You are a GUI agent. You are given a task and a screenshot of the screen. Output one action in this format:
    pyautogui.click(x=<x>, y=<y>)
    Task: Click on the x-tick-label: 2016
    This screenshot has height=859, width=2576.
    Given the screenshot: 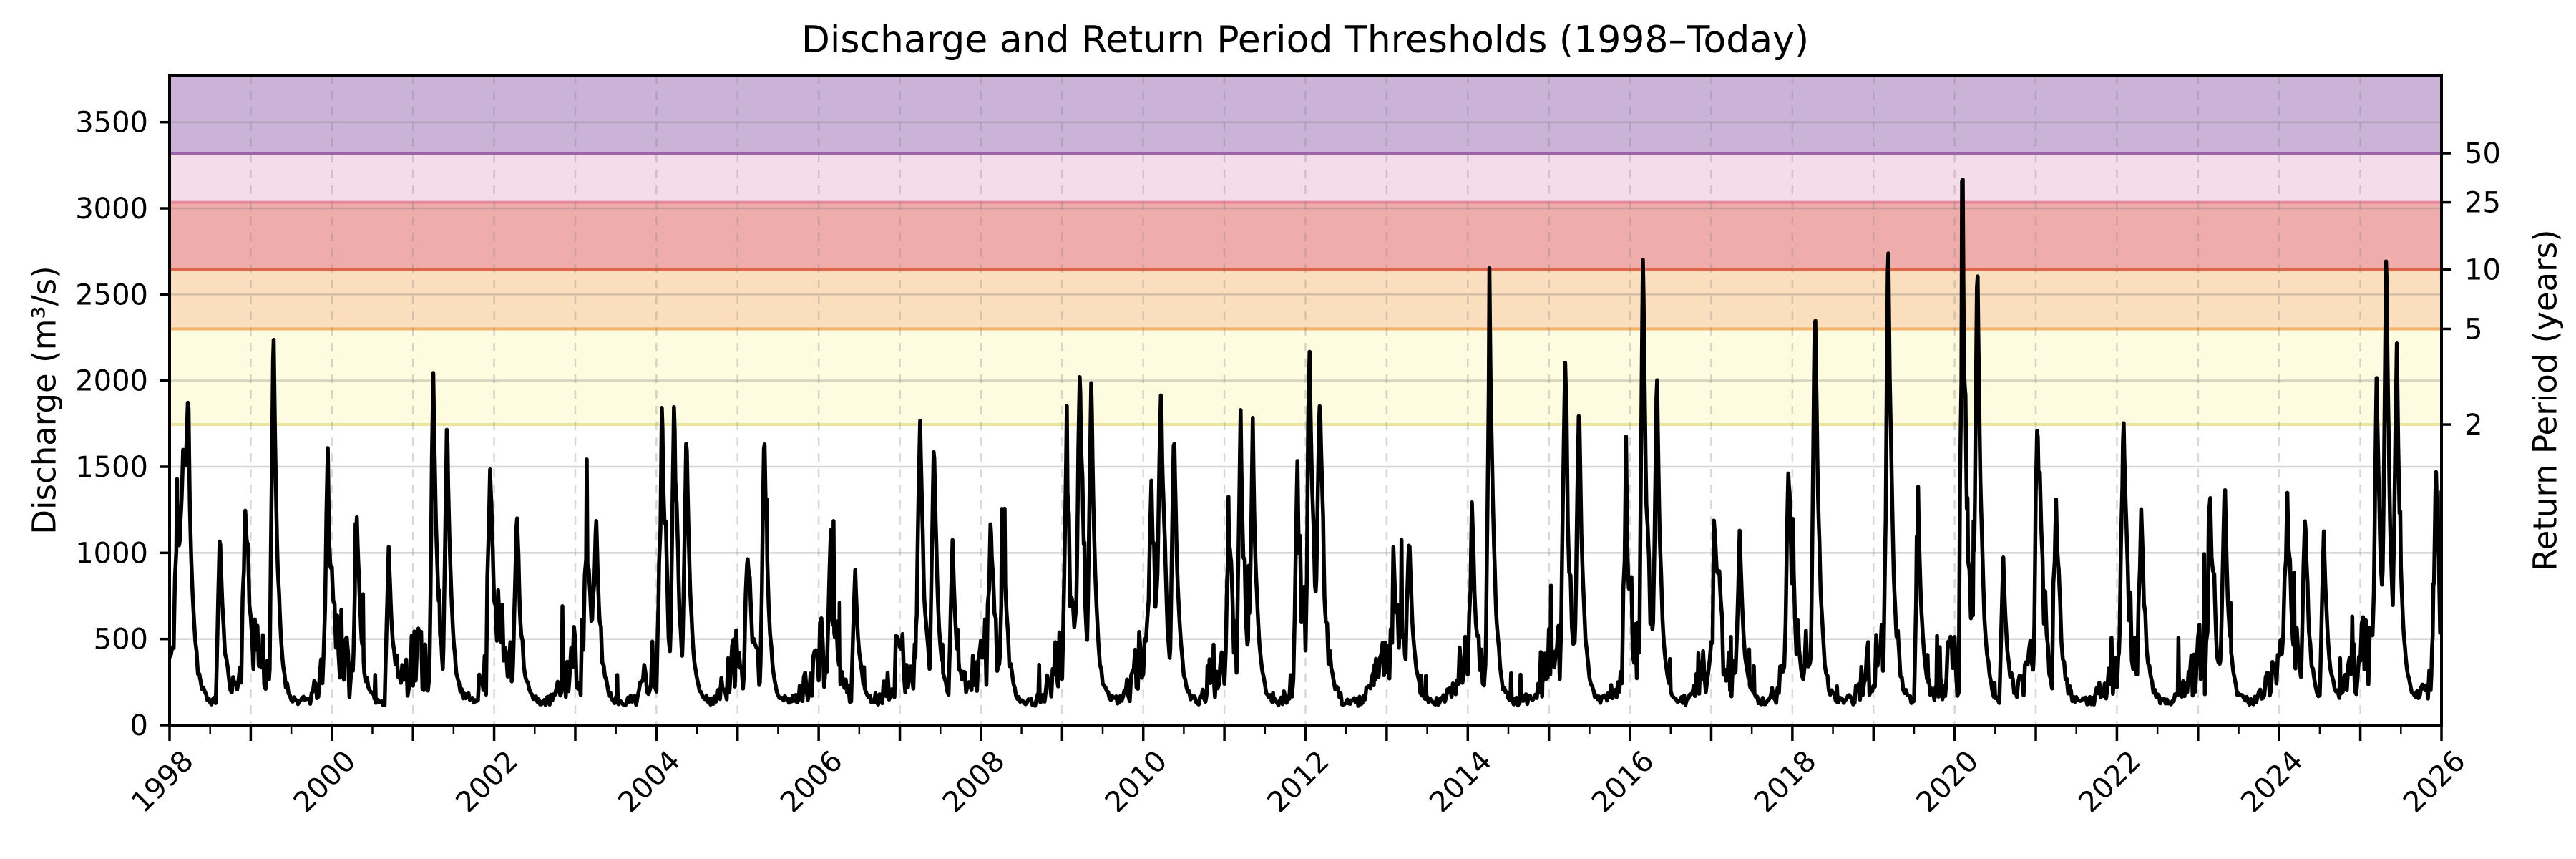 What is the action you would take?
    pyautogui.click(x=1623, y=782)
    